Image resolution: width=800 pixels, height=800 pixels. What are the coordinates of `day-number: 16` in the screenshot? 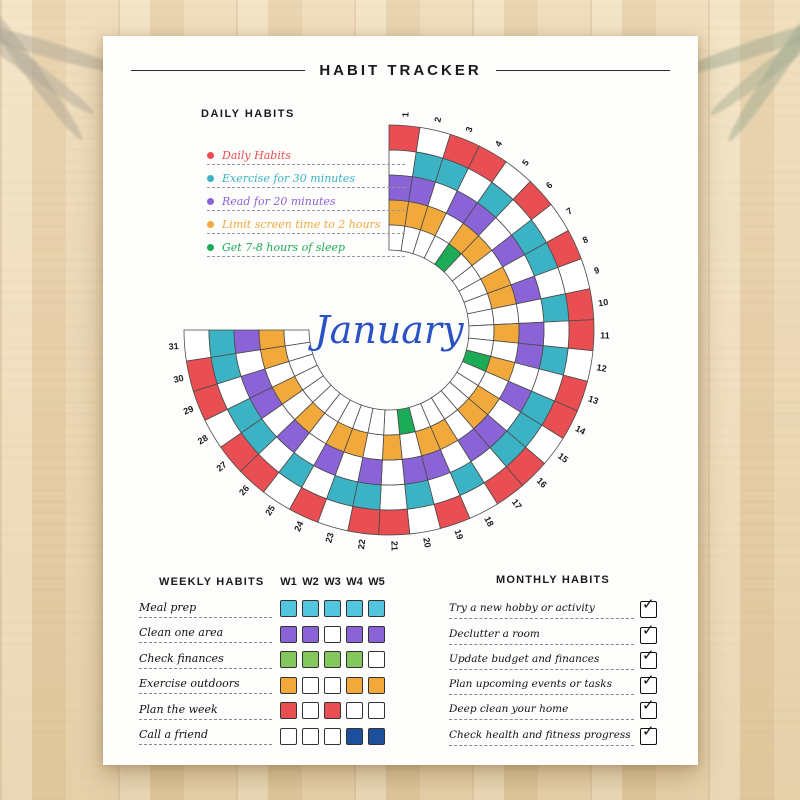 It's located at (542, 483).